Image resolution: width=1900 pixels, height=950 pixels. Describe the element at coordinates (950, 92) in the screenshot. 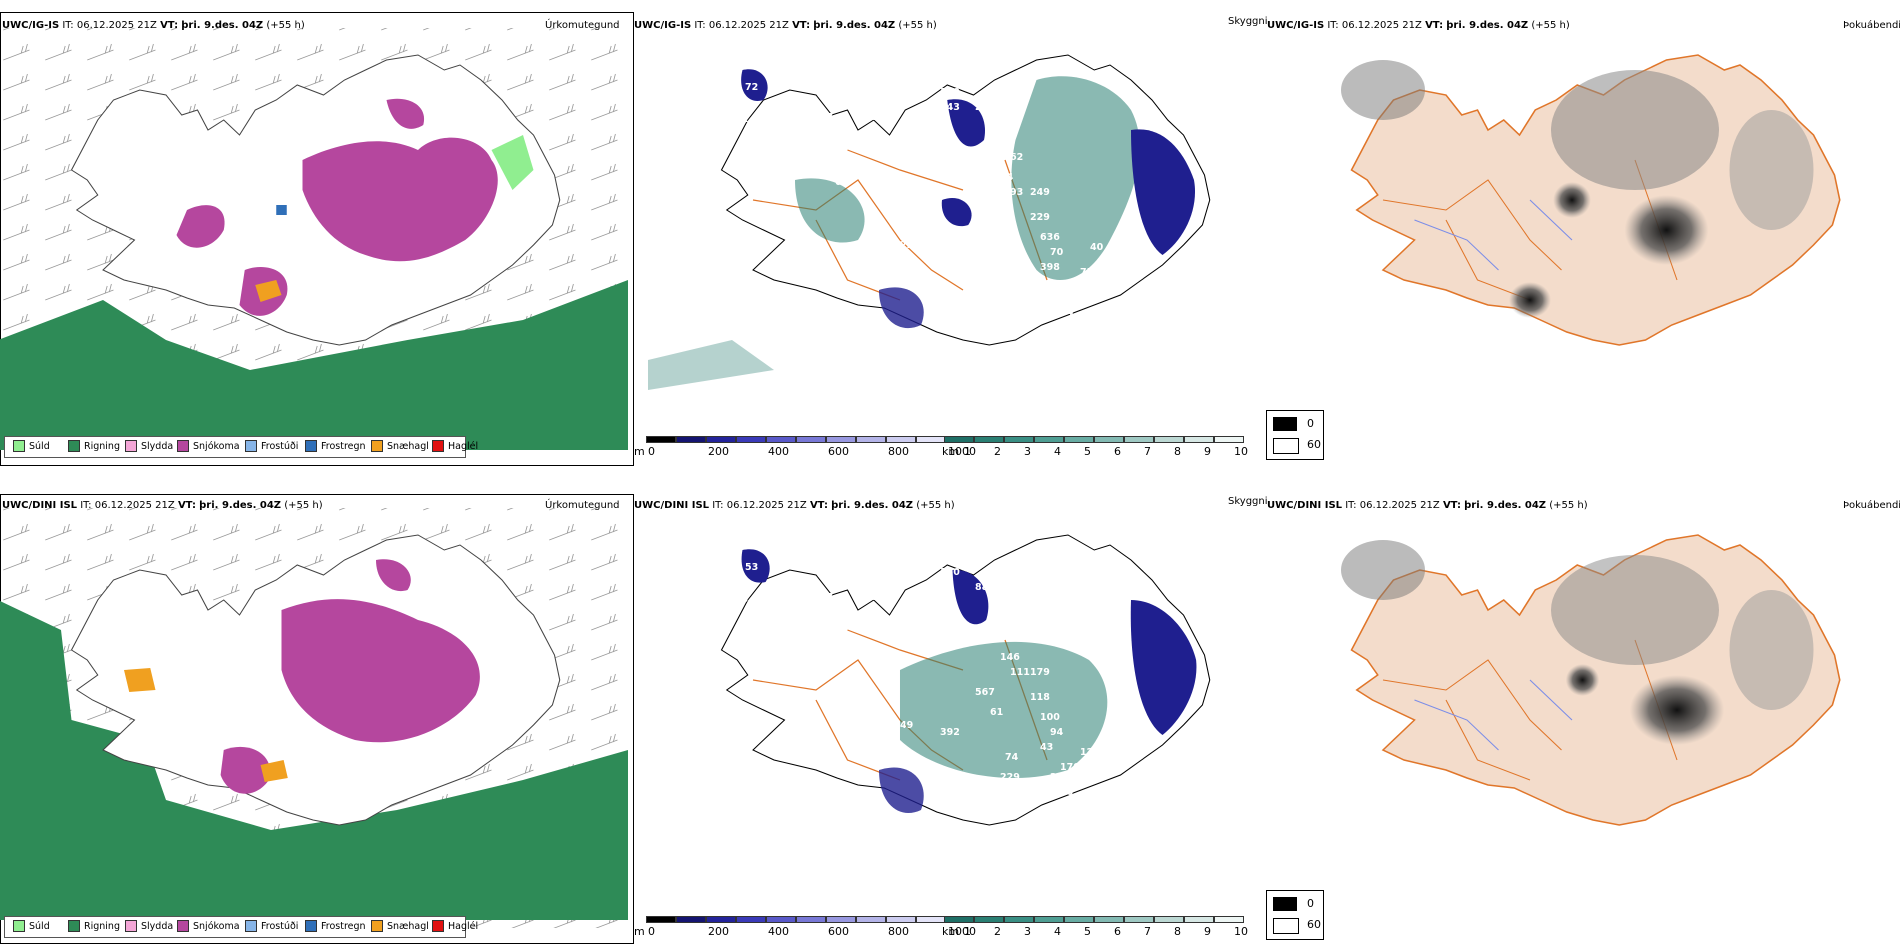

I see `visibility-value: 149` at that location.